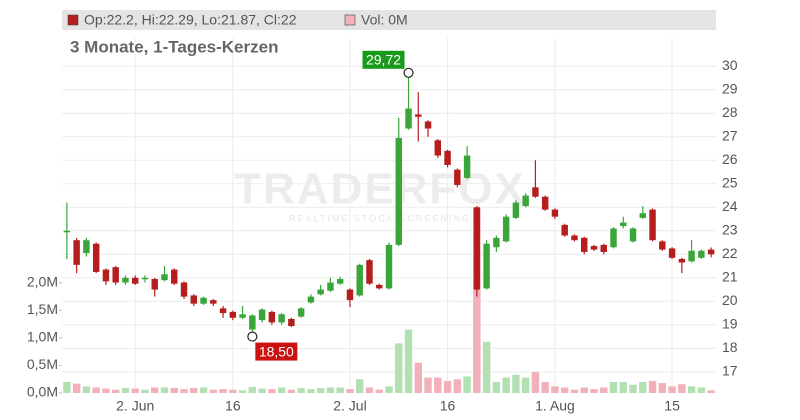  What do you see at coordinates (730, 65) in the screenshot?
I see `y-tick-label: 30` at bounding box center [730, 65].